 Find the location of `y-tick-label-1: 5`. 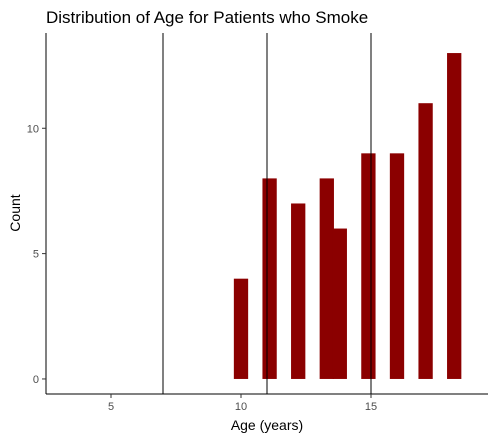

y-tick-label-1: 5 is located at coordinates (36, 255).